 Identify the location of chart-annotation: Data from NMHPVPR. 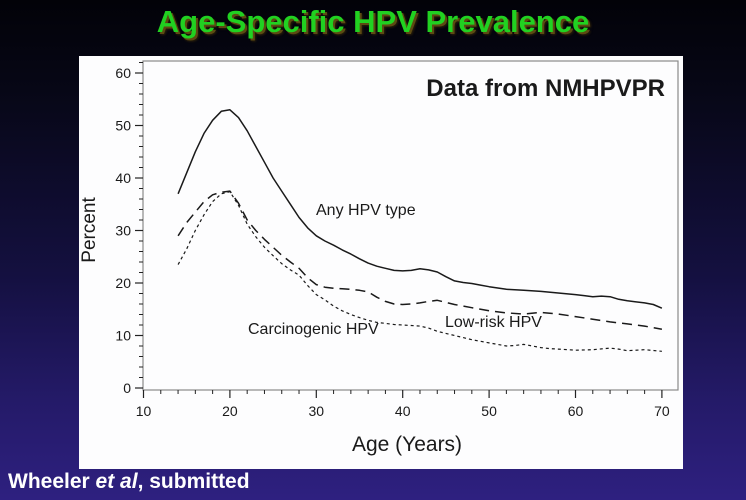
(545, 88).